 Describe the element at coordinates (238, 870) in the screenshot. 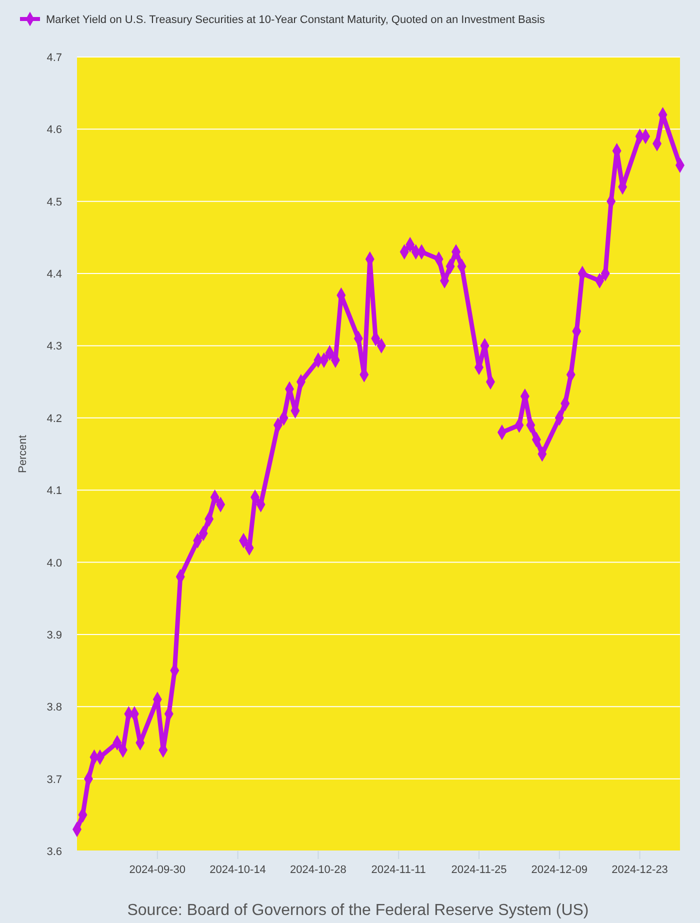

I see `x-tick-label: 2024-10-14` at that location.